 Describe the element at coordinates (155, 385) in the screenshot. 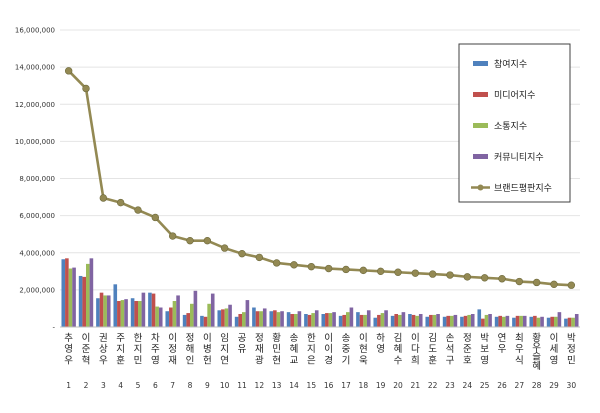

I see `x-rank-label: 6` at that location.